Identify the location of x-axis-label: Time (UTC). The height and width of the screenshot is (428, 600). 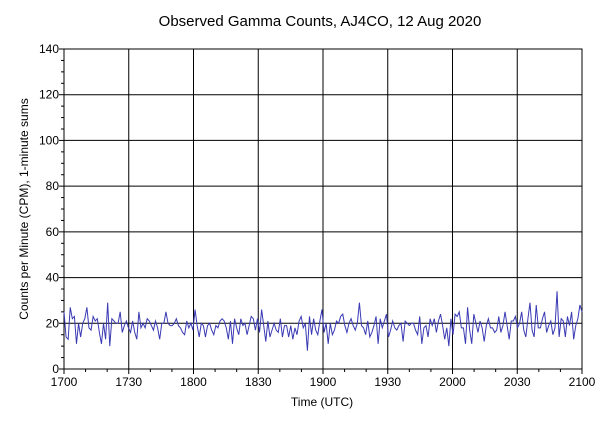
(322, 402).